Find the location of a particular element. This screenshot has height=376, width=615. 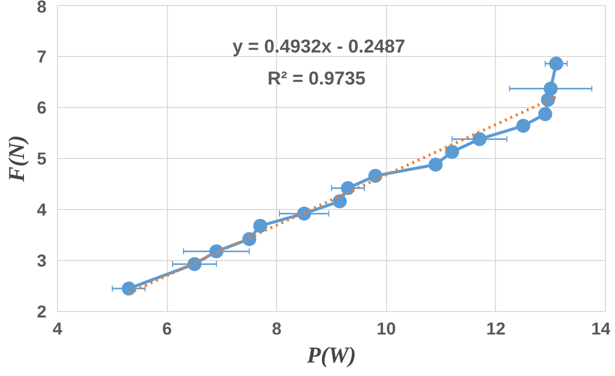

x-axis-title: P(W) is located at coordinates (331, 355).